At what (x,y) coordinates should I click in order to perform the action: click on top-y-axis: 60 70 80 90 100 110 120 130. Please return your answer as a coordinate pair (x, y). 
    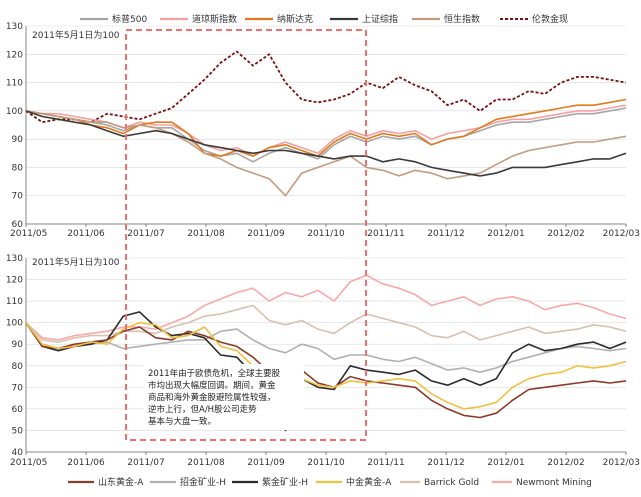
    Looking at the image, I should click on (16, 126).